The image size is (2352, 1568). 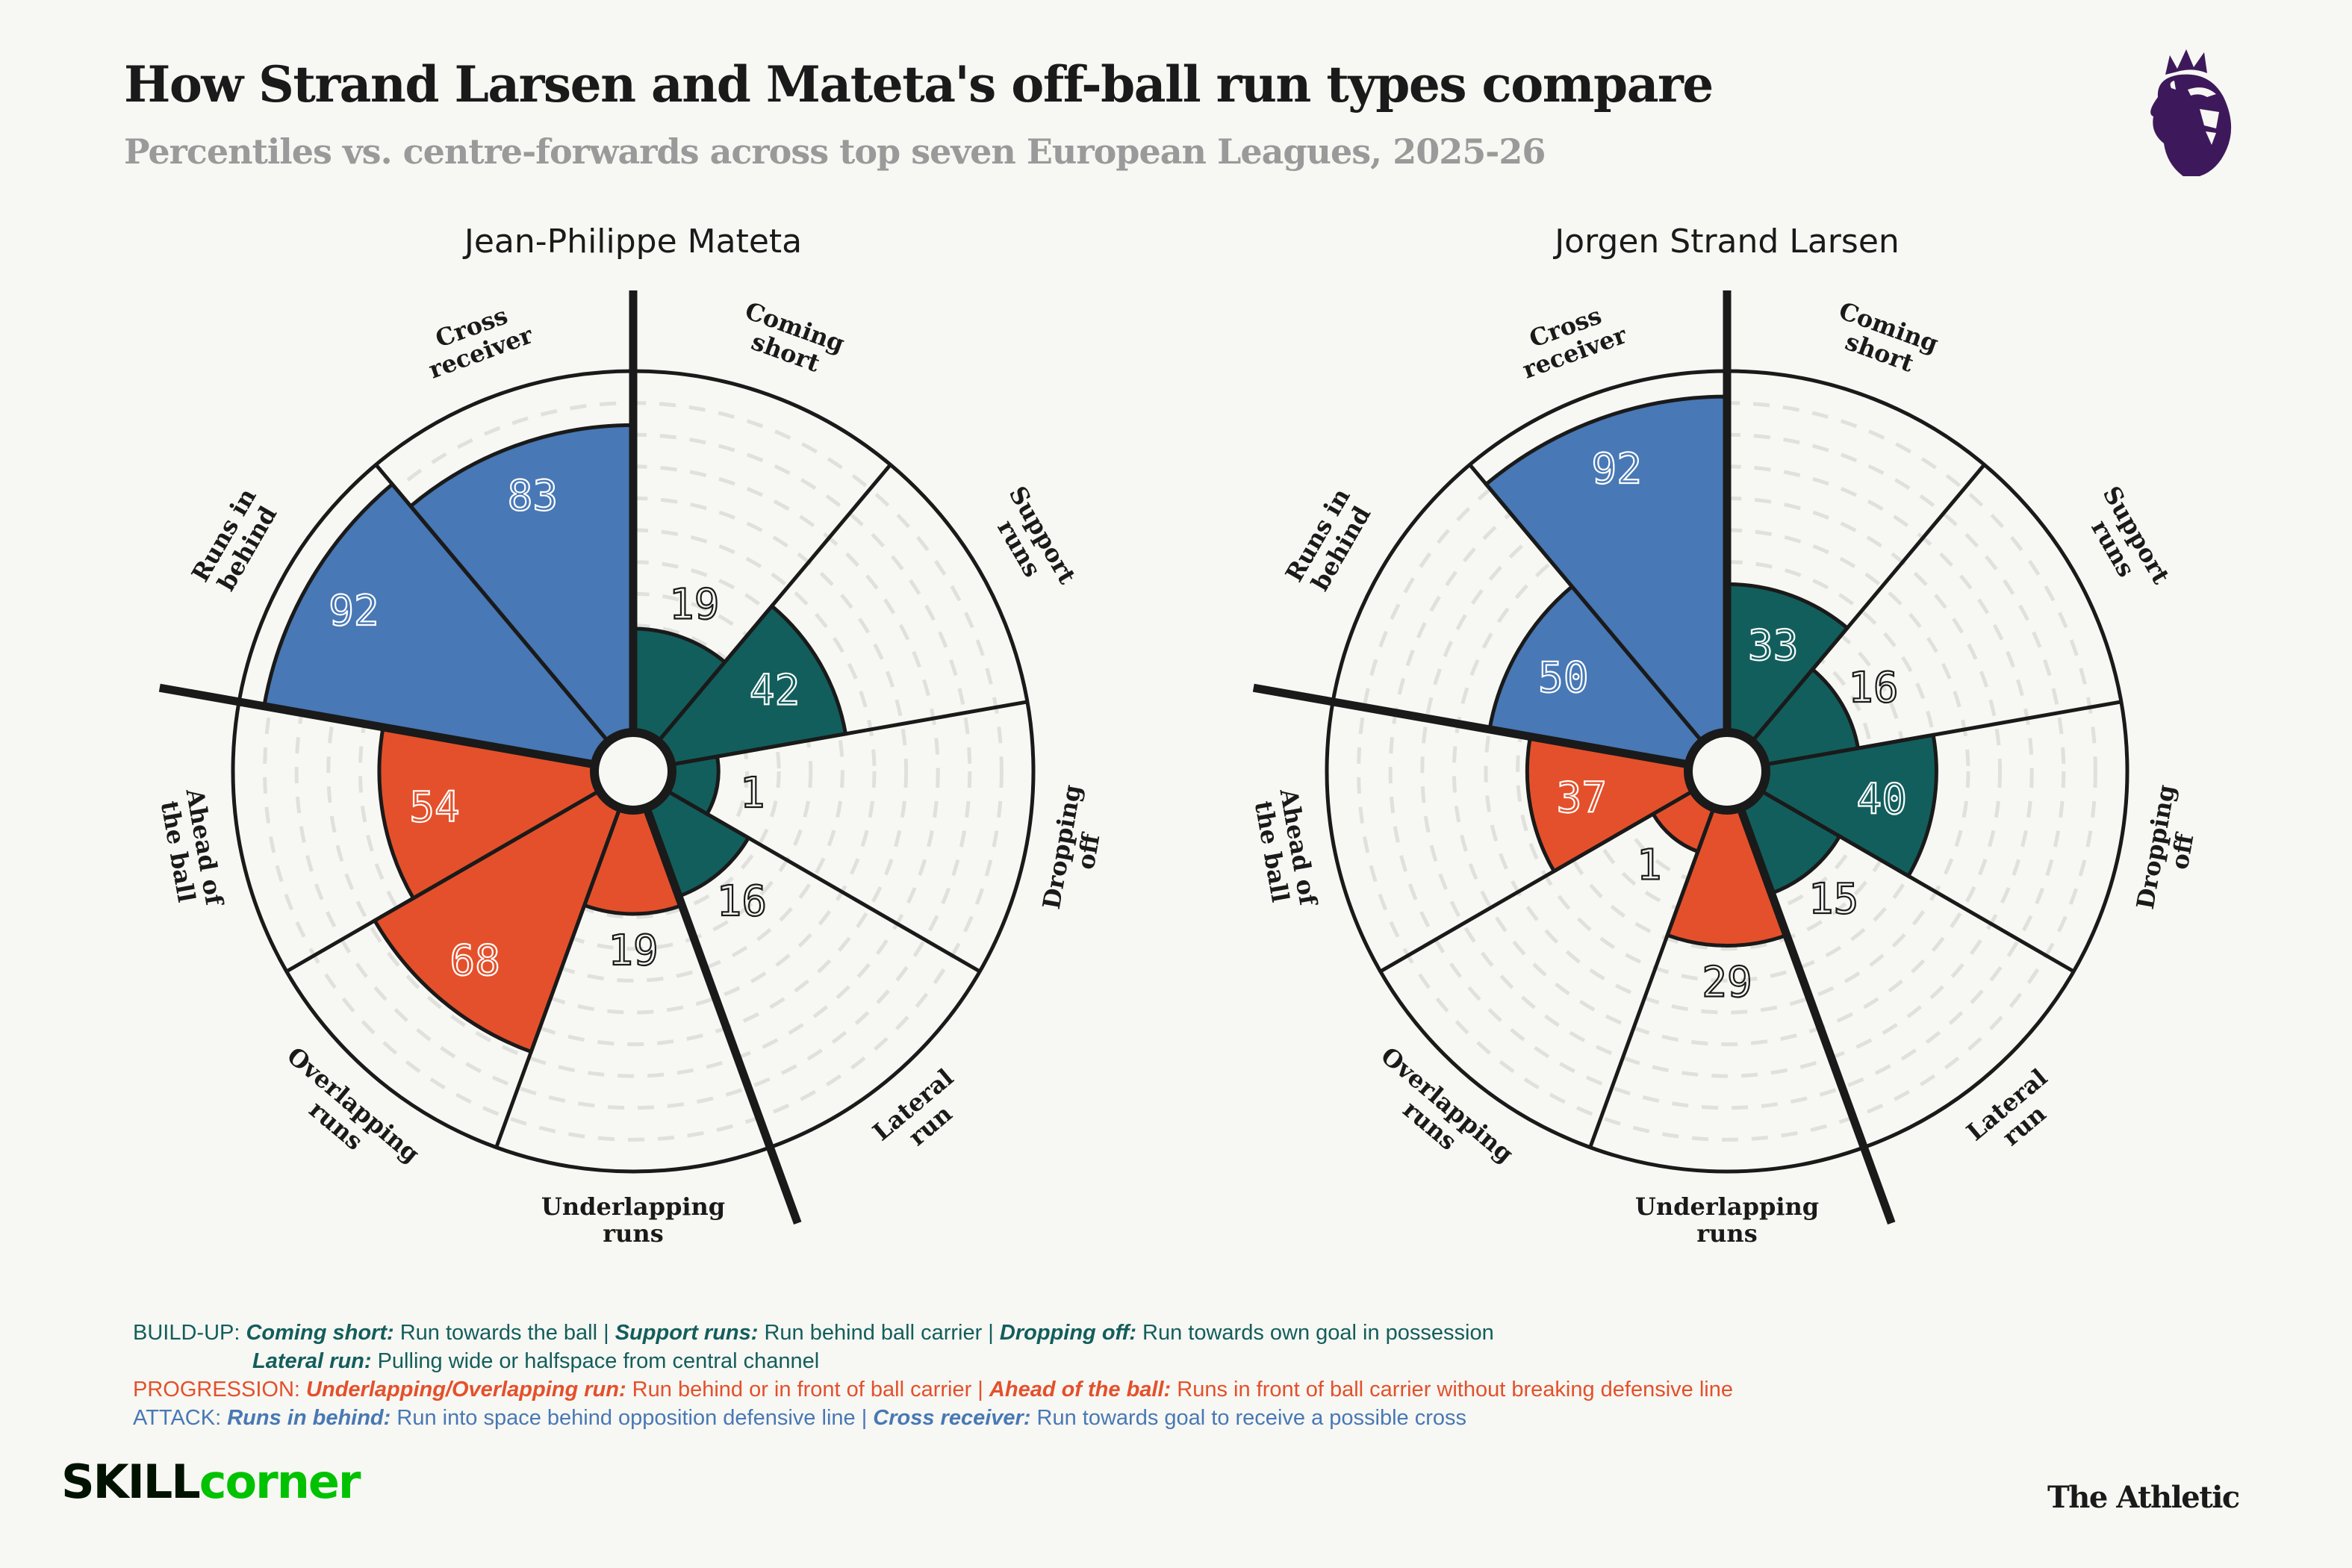 I want to click on the-athletic-logo: The Athletic, so click(x=2143, y=1497).